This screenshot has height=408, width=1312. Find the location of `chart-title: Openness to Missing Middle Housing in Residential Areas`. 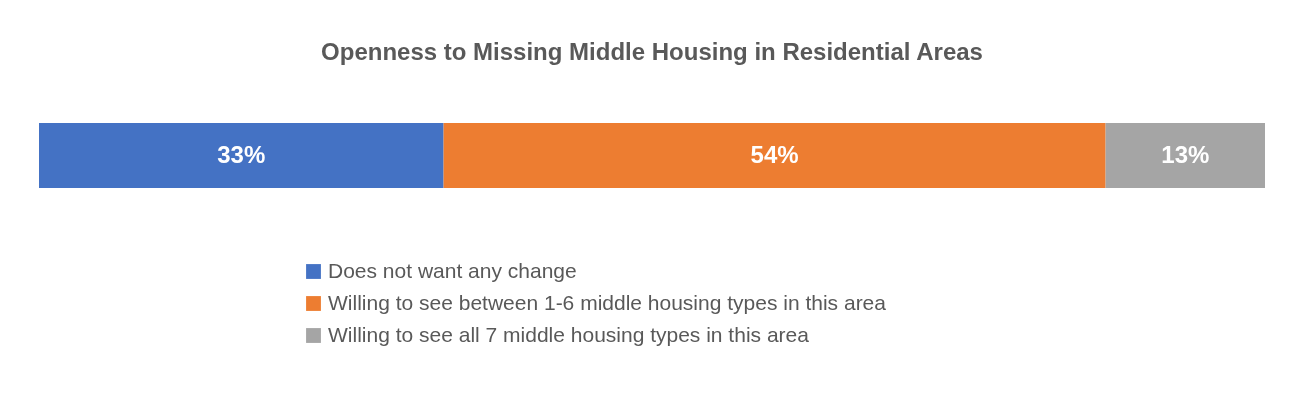

chart-title: Openness to Missing Middle Housing in Residential Areas is located at coordinates (652, 51).